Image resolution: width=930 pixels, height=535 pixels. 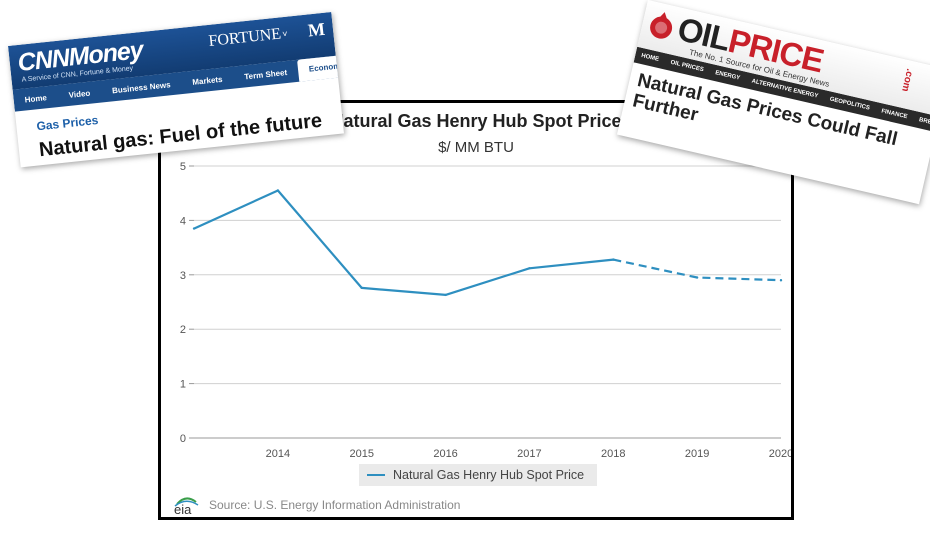 What do you see at coordinates (183, 509) in the screenshot?
I see `eia-logo-text: eia` at bounding box center [183, 509].